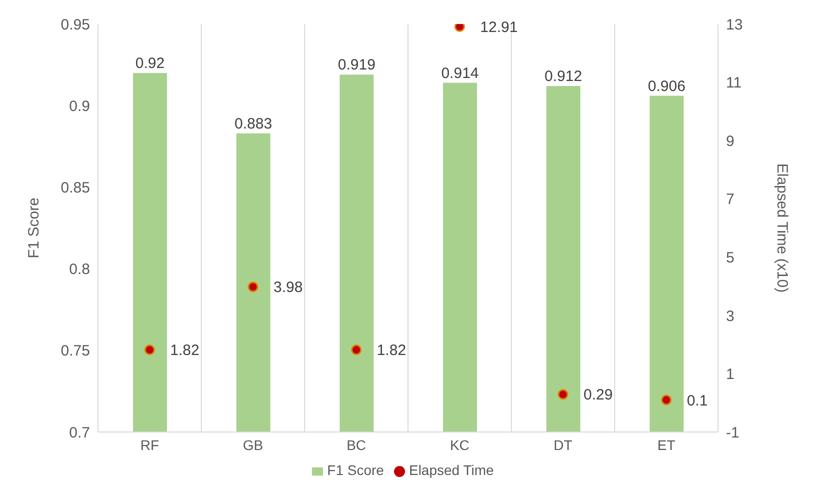 The height and width of the screenshot is (499, 816). What do you see at coordinates (598, 395) in the screenshot?
I see `data-label: 0.29` at bounding box center [598, 395].